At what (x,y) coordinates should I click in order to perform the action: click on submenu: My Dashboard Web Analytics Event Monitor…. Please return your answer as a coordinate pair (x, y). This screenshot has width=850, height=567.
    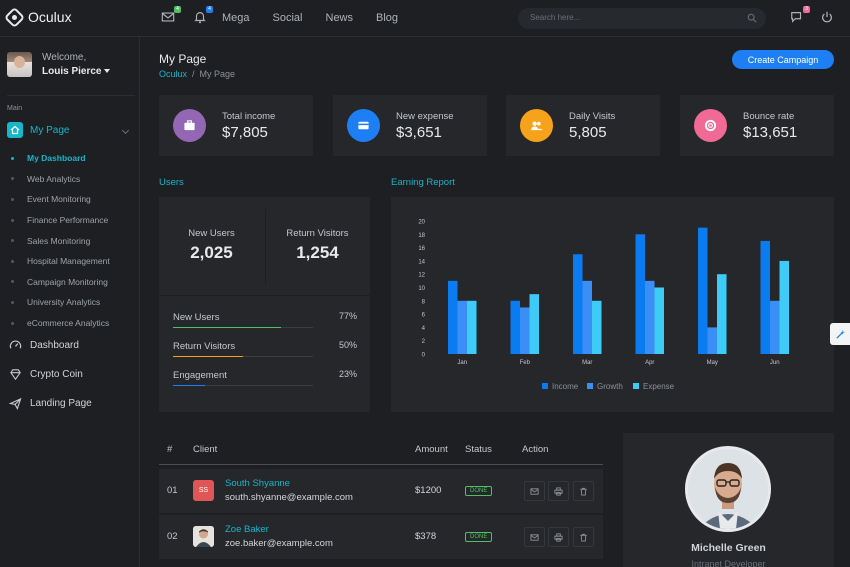
    Looking at the image, I should click on (60, 240).